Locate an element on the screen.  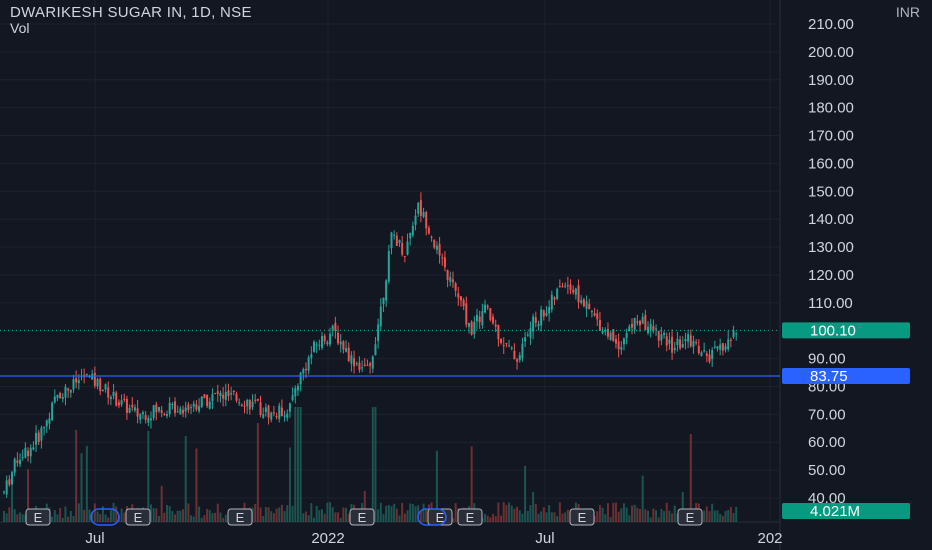
time-axis: Jul 2022 Jul 202 is located at coordinates (433, 538).